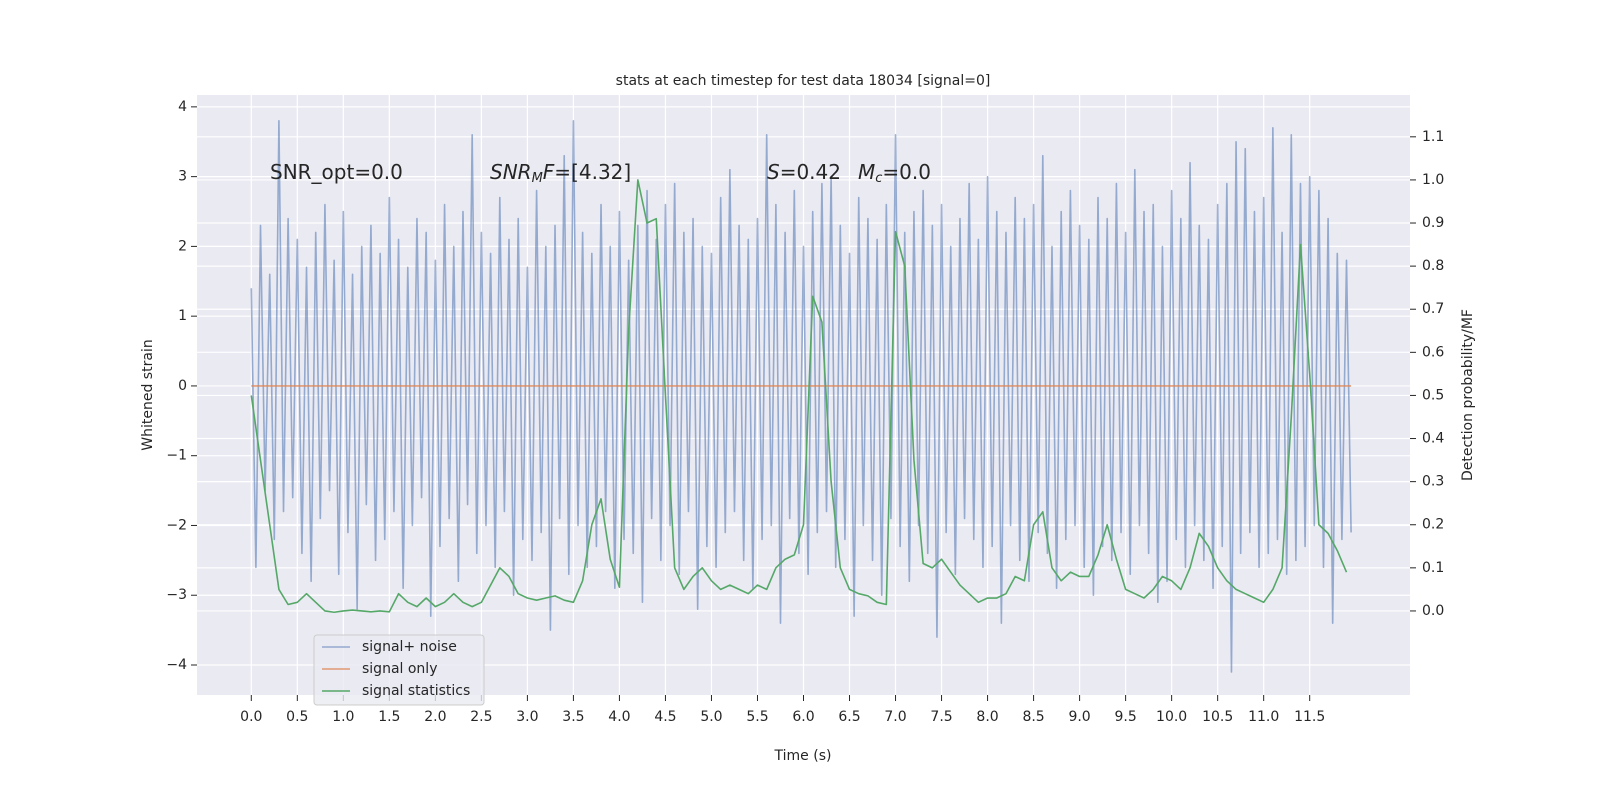 This screenshot has width=1600, height=800. I want to click on y2-tick-label: 0.0, so click(1433, 611).